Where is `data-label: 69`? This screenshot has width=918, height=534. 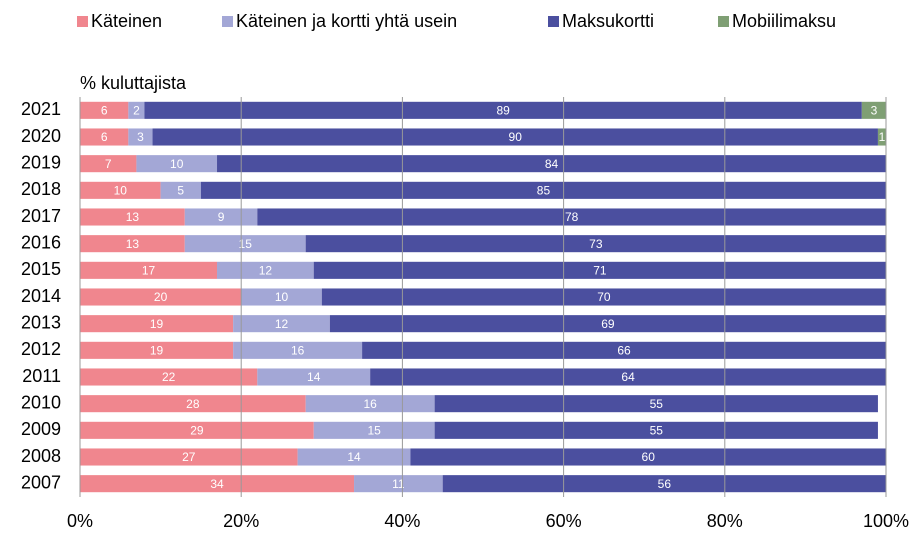
data-label: 69 is located at coordinates (608, 324).